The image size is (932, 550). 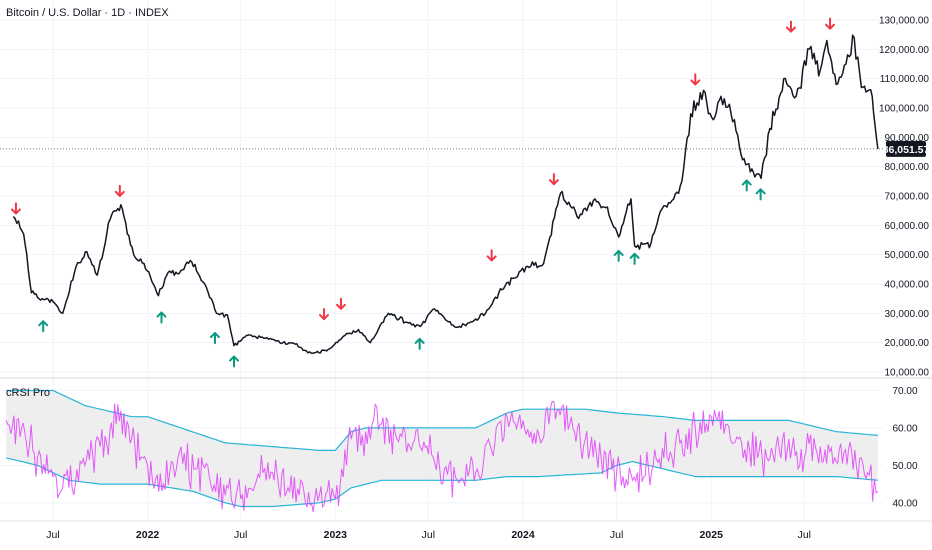 I want to click on price-tick-label: 30,000.00, so click(x=907, y=314).